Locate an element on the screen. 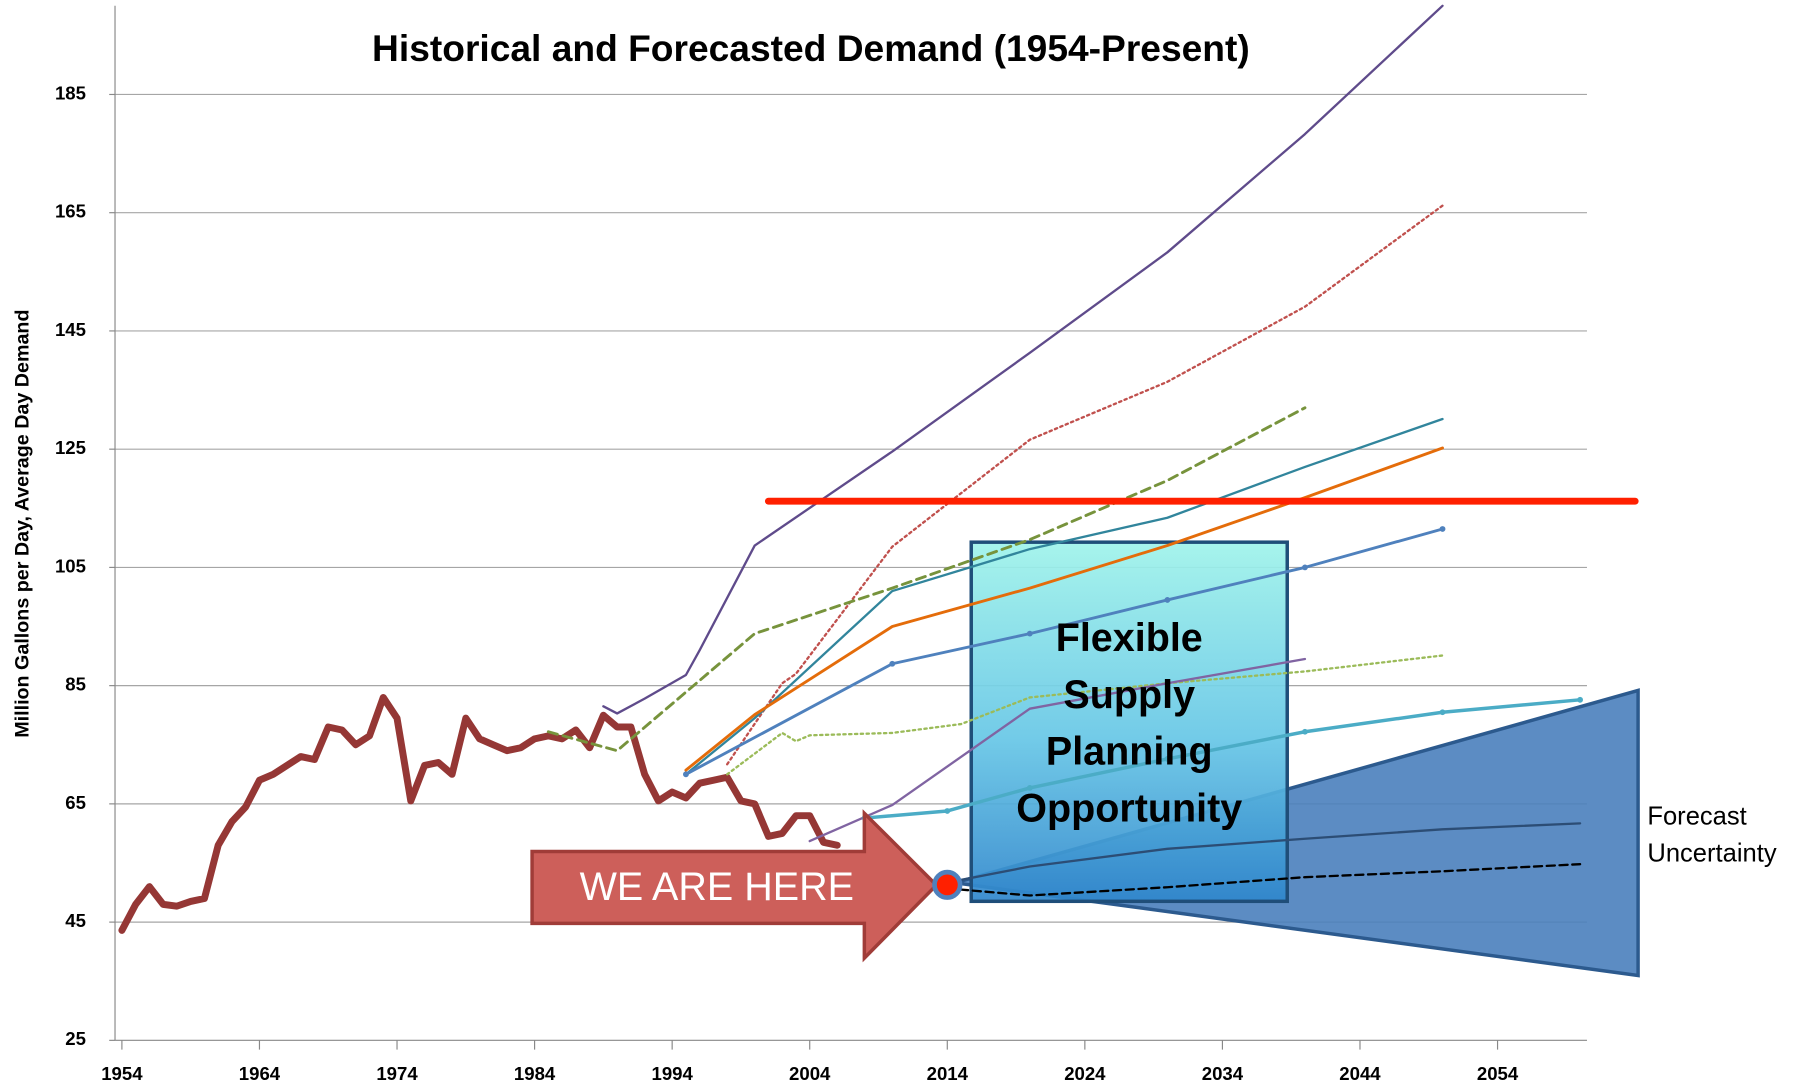 This screenshot has height=1089, width=1817. x-tick-label: 2034 is located at coordinates (1223, 1073).